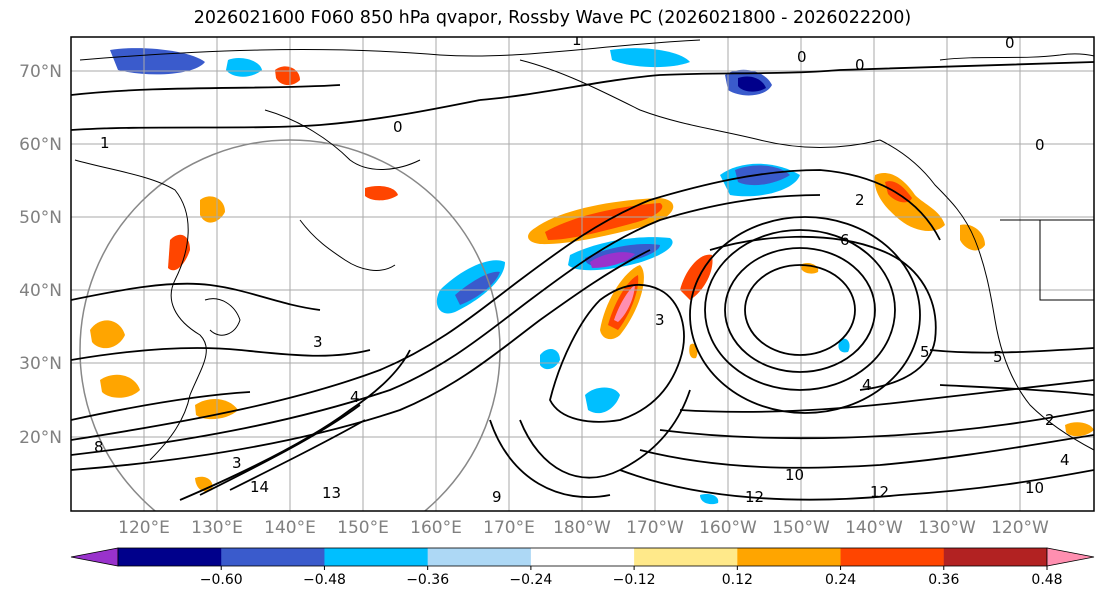 The height and width of the screenshot is (604, 1105). What do you see at coordinates (40, 145) in the screenshot?
I see `lat-label: 60°N` at bounding box center [40, 145].